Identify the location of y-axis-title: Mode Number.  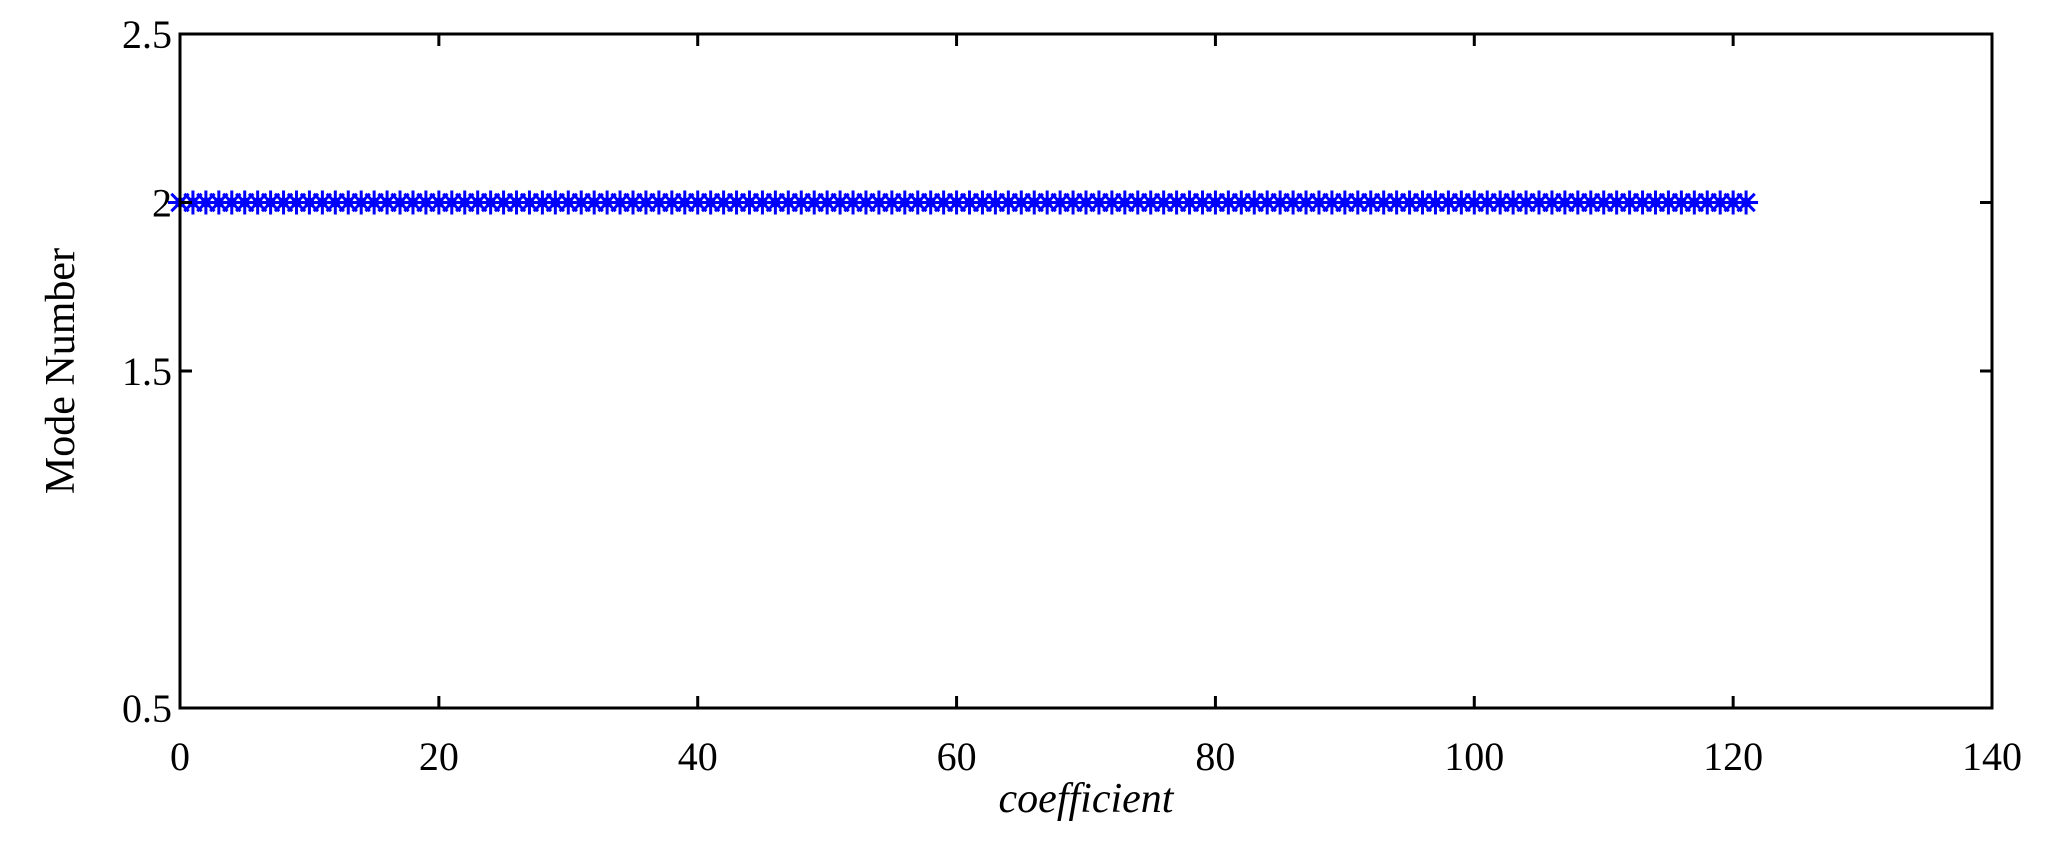
(61, 371).